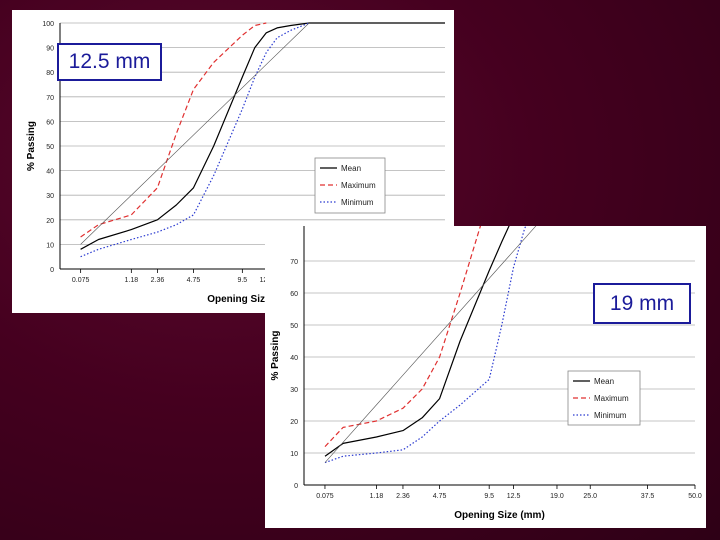  Describe the element at coordinates (514, 496) in the screenshot. I see `x-tick-label: 12.5` at that location.